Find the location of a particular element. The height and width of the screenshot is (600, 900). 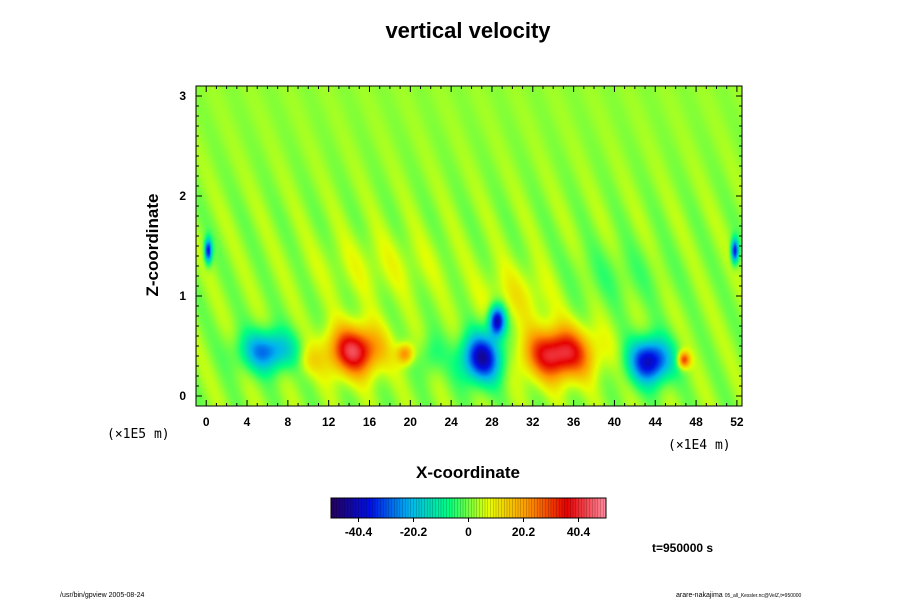

colorbar-ticks: -40.4 -20.2 0 20.2 40.4 is located at coordinates (468, 528).